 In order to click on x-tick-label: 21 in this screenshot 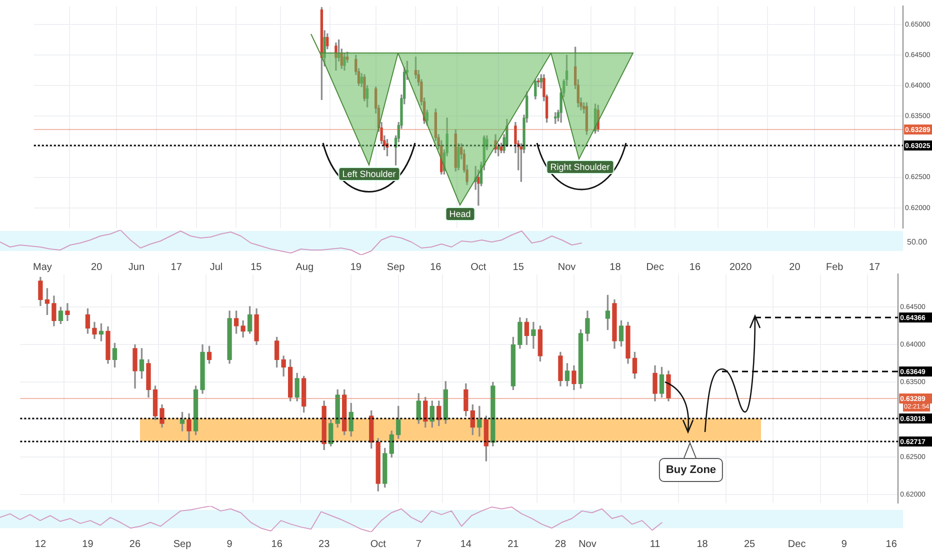, I will do `click(514, 544)`.